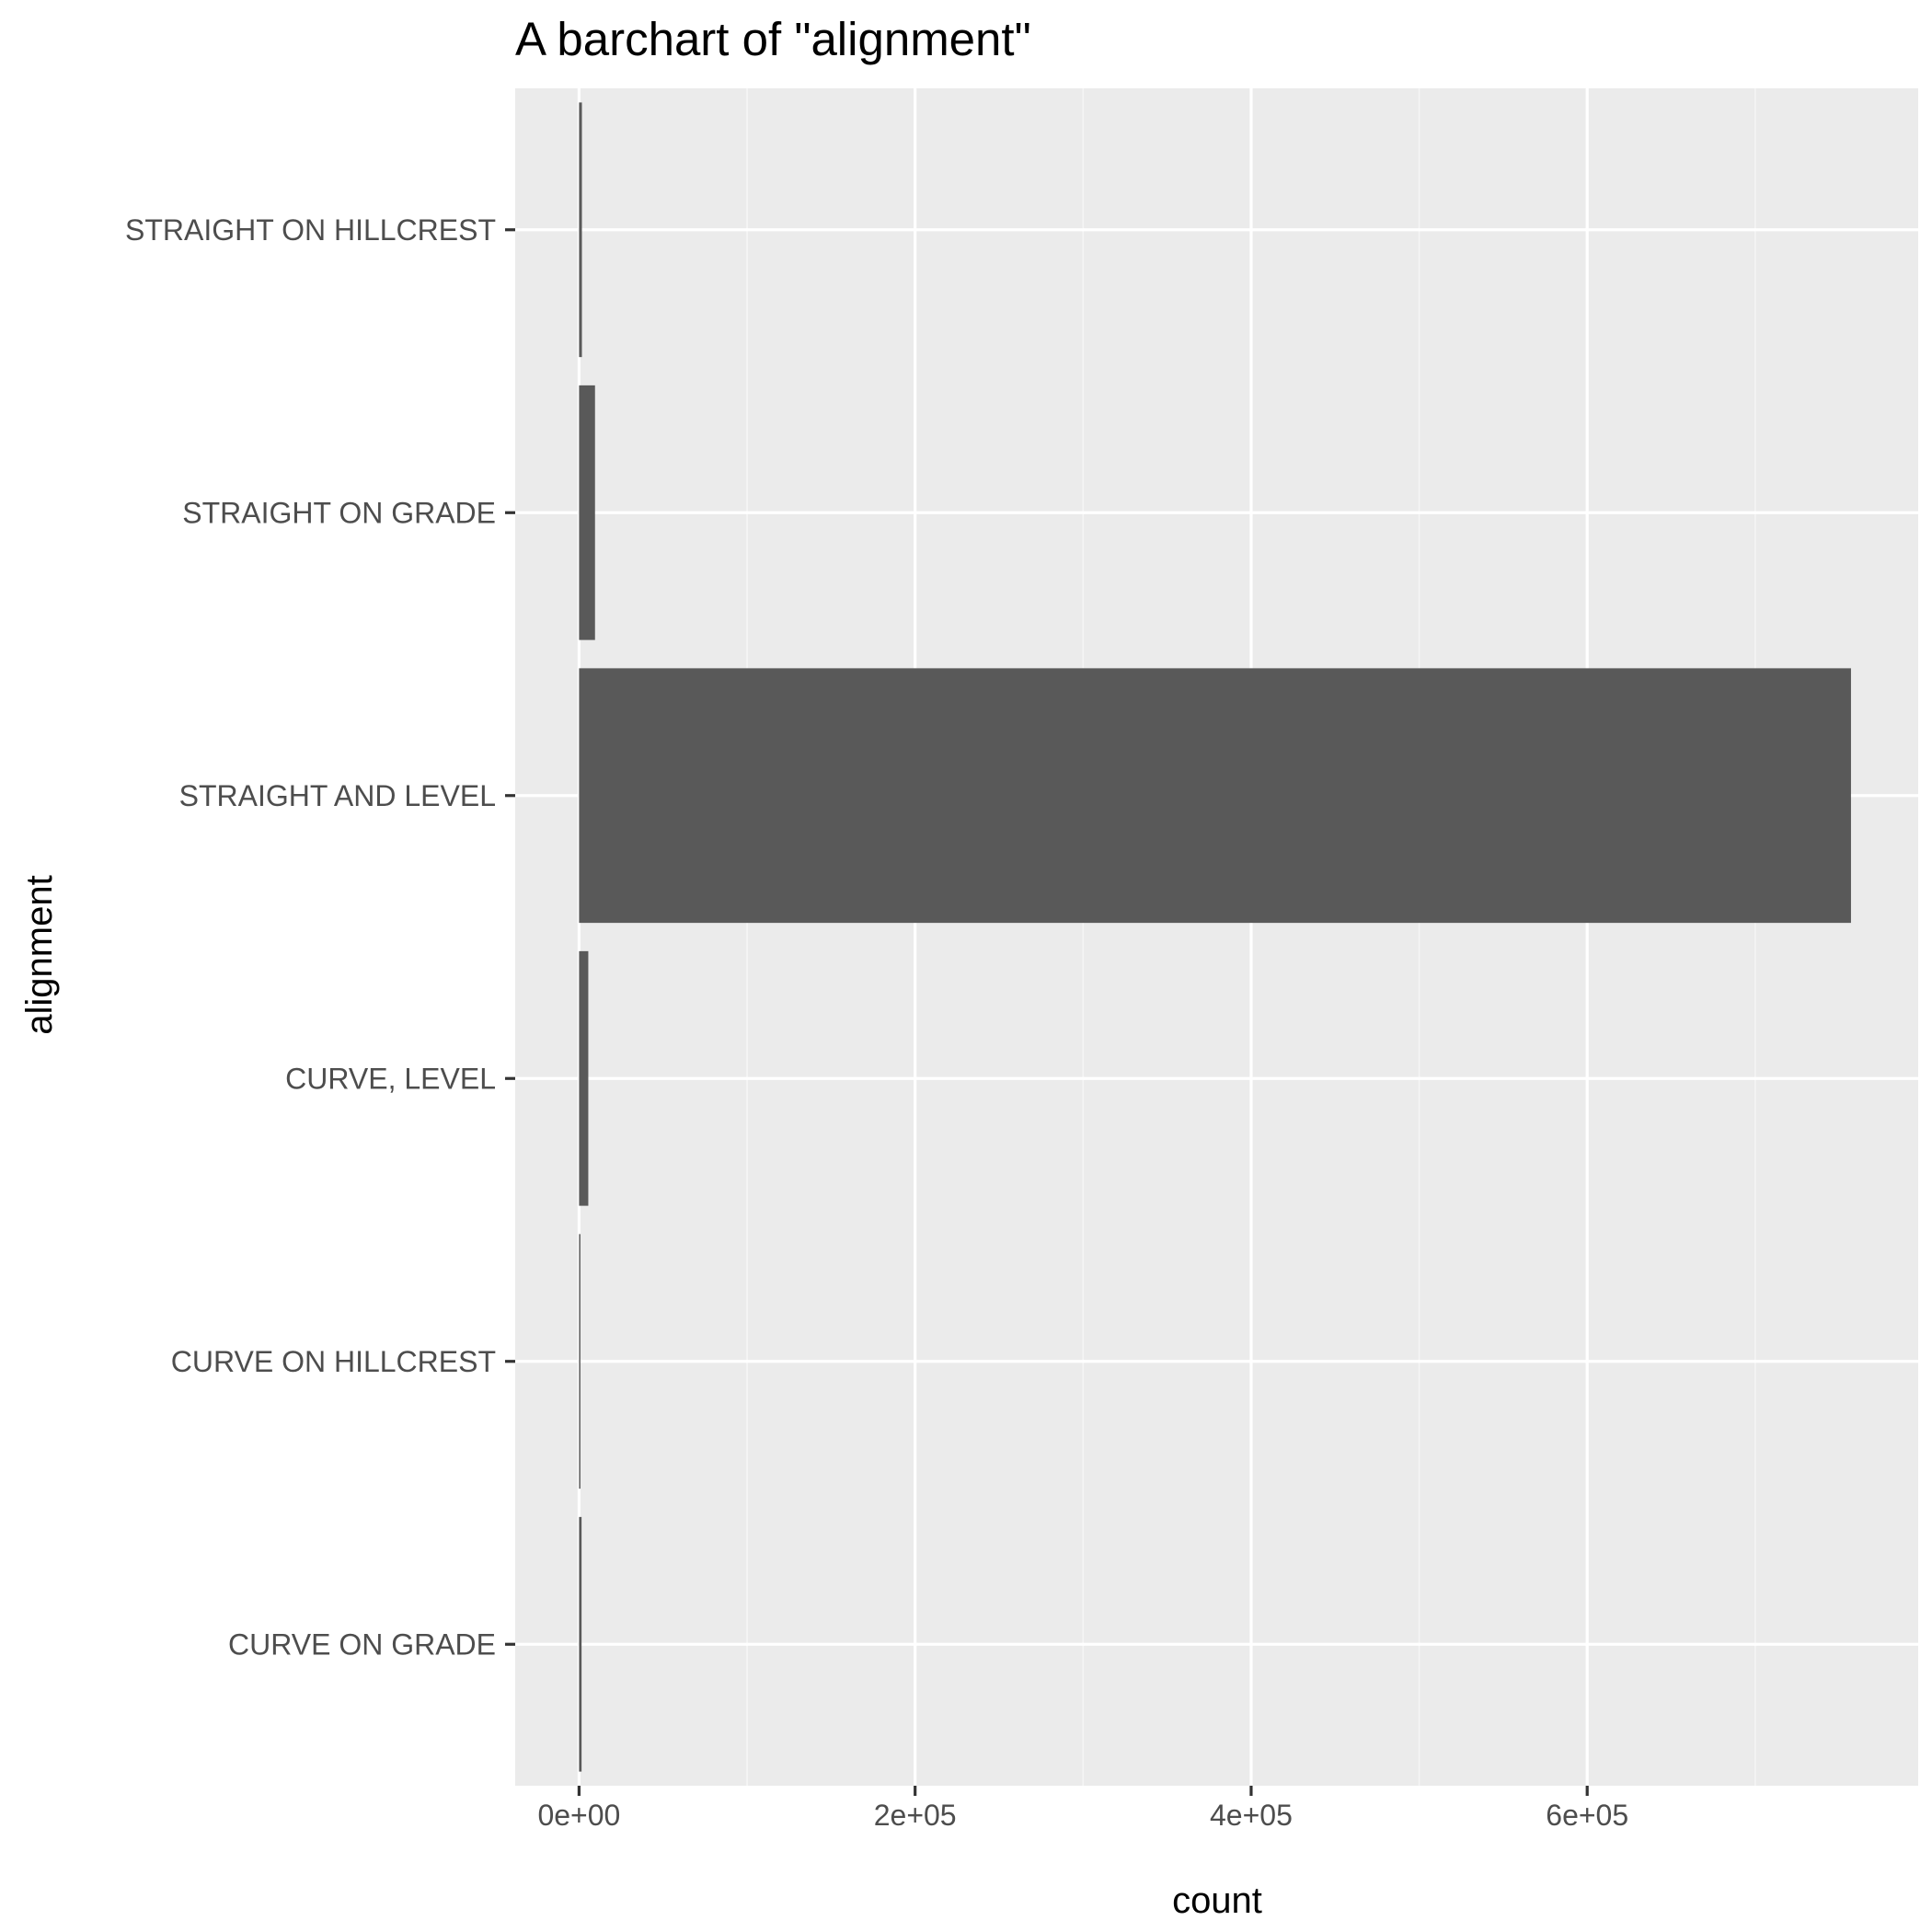  Describe the element at coordinates (362, 1644) in the screenshot. I see `y-tick-label: CURVE ON GRADE` at that location.